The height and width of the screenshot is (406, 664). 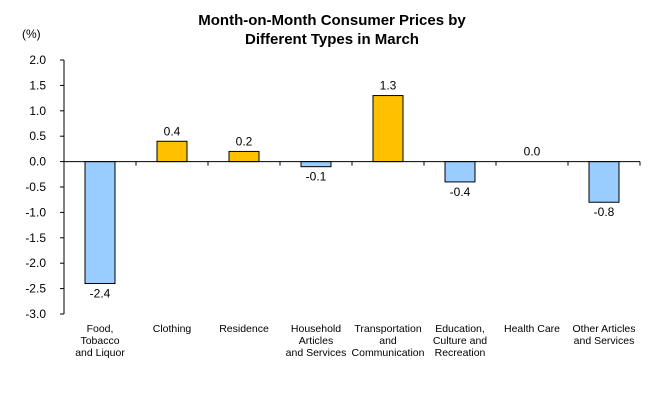 What do you see at coordinates (316, 341) in the screenshot?
I see `category-label: Household Articles and Services` at bounding box center [316, 341].